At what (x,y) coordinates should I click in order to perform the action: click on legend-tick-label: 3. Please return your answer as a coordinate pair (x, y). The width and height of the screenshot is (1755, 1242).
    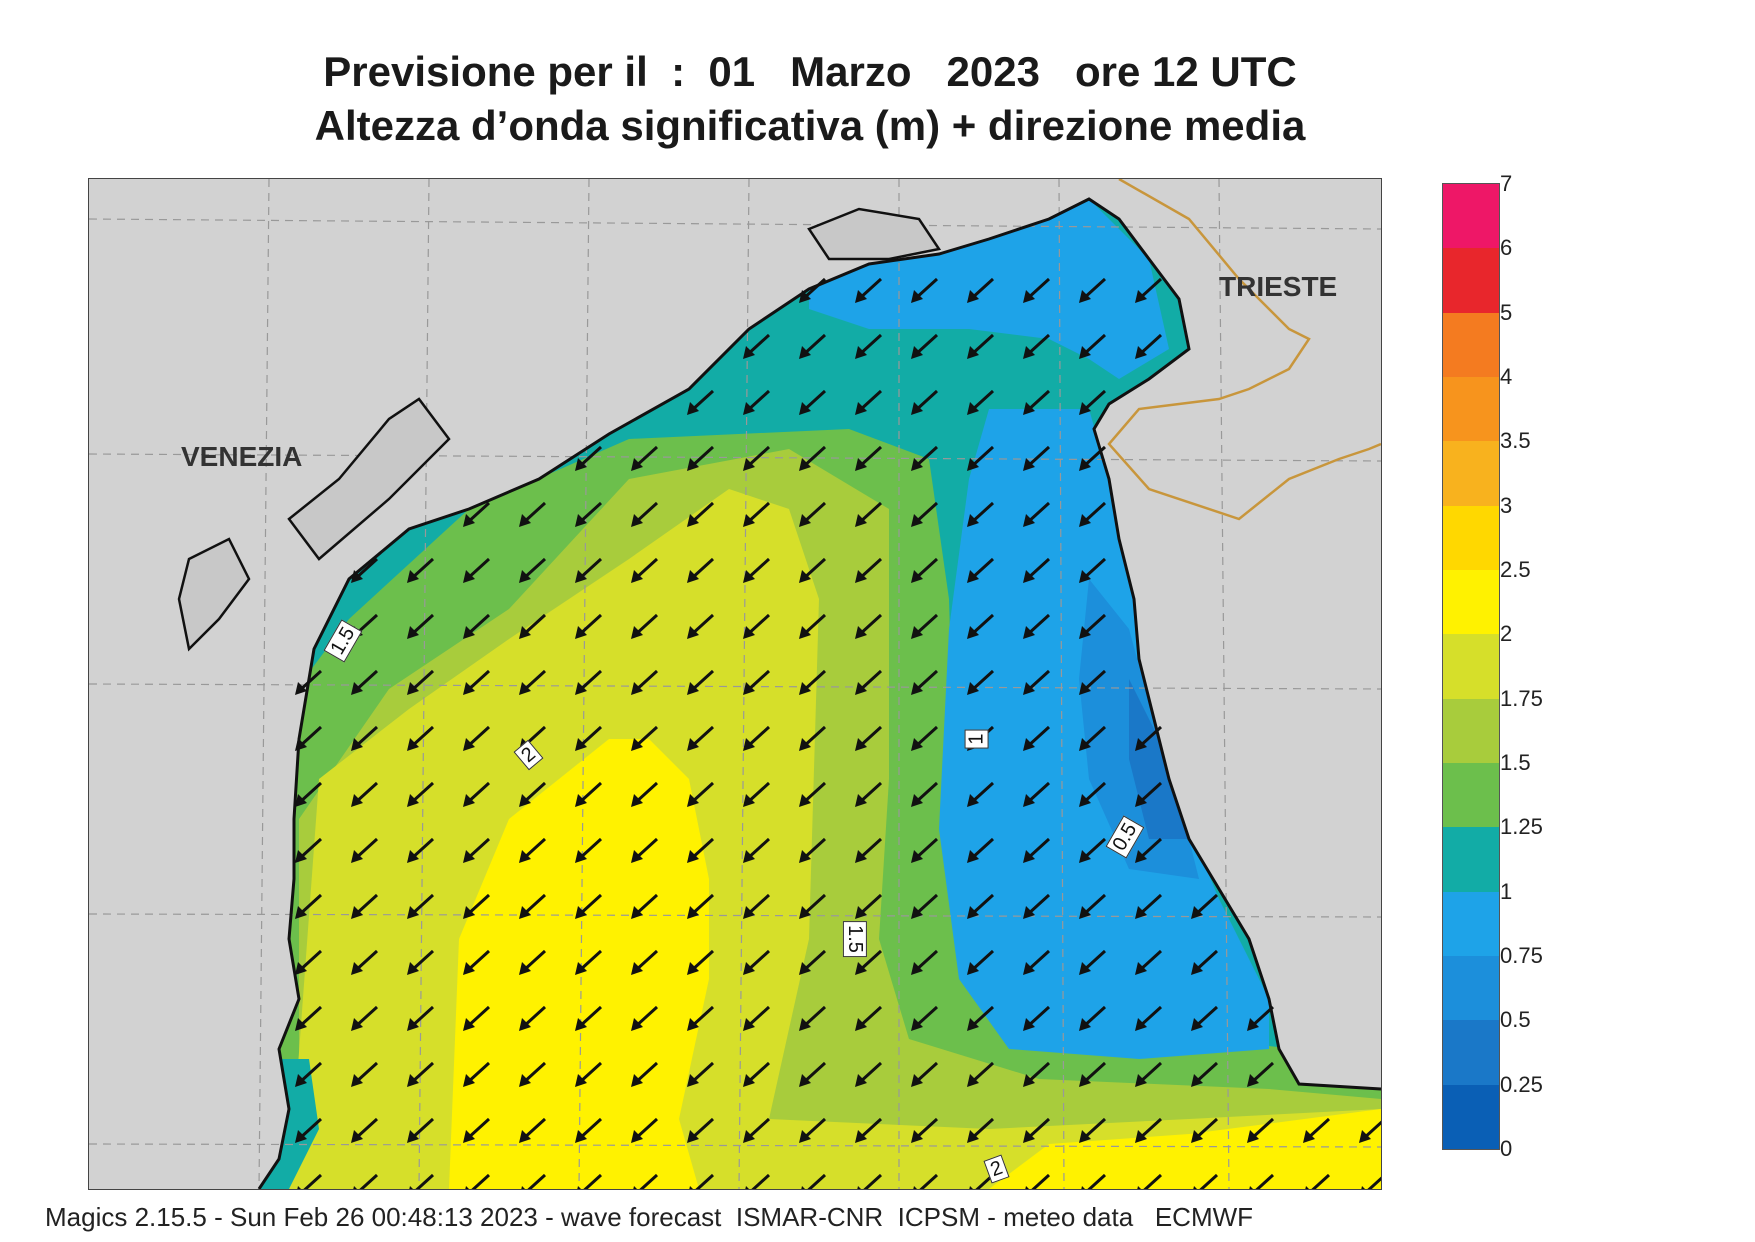
    Looking at the image, I should click on (1506, 505).